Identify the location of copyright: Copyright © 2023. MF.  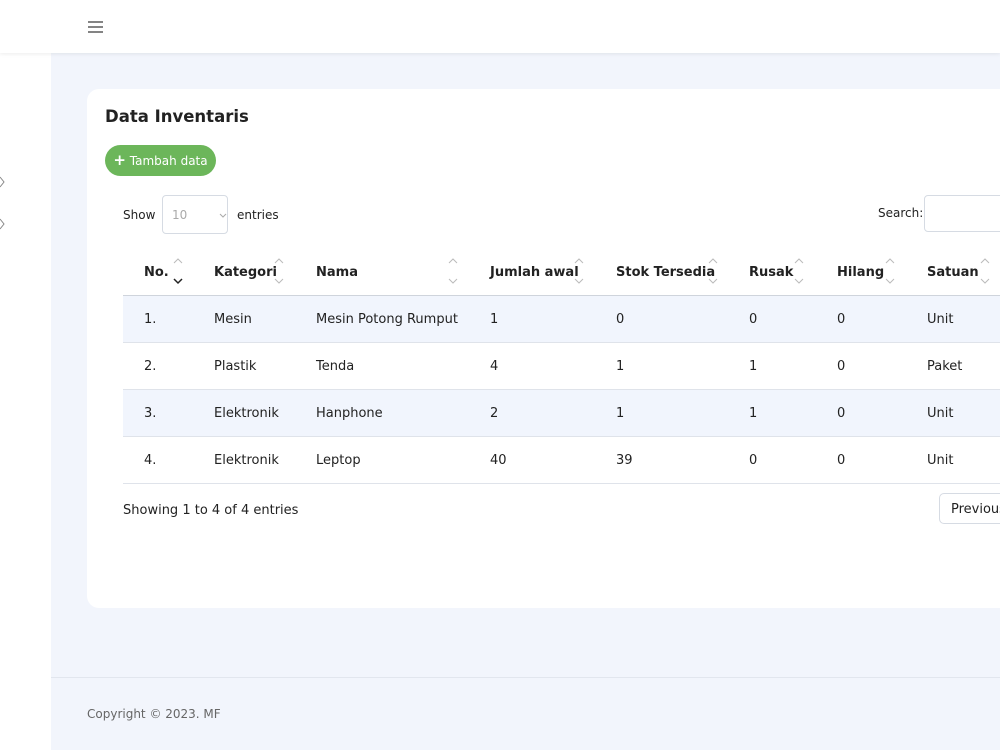
(154, 714).